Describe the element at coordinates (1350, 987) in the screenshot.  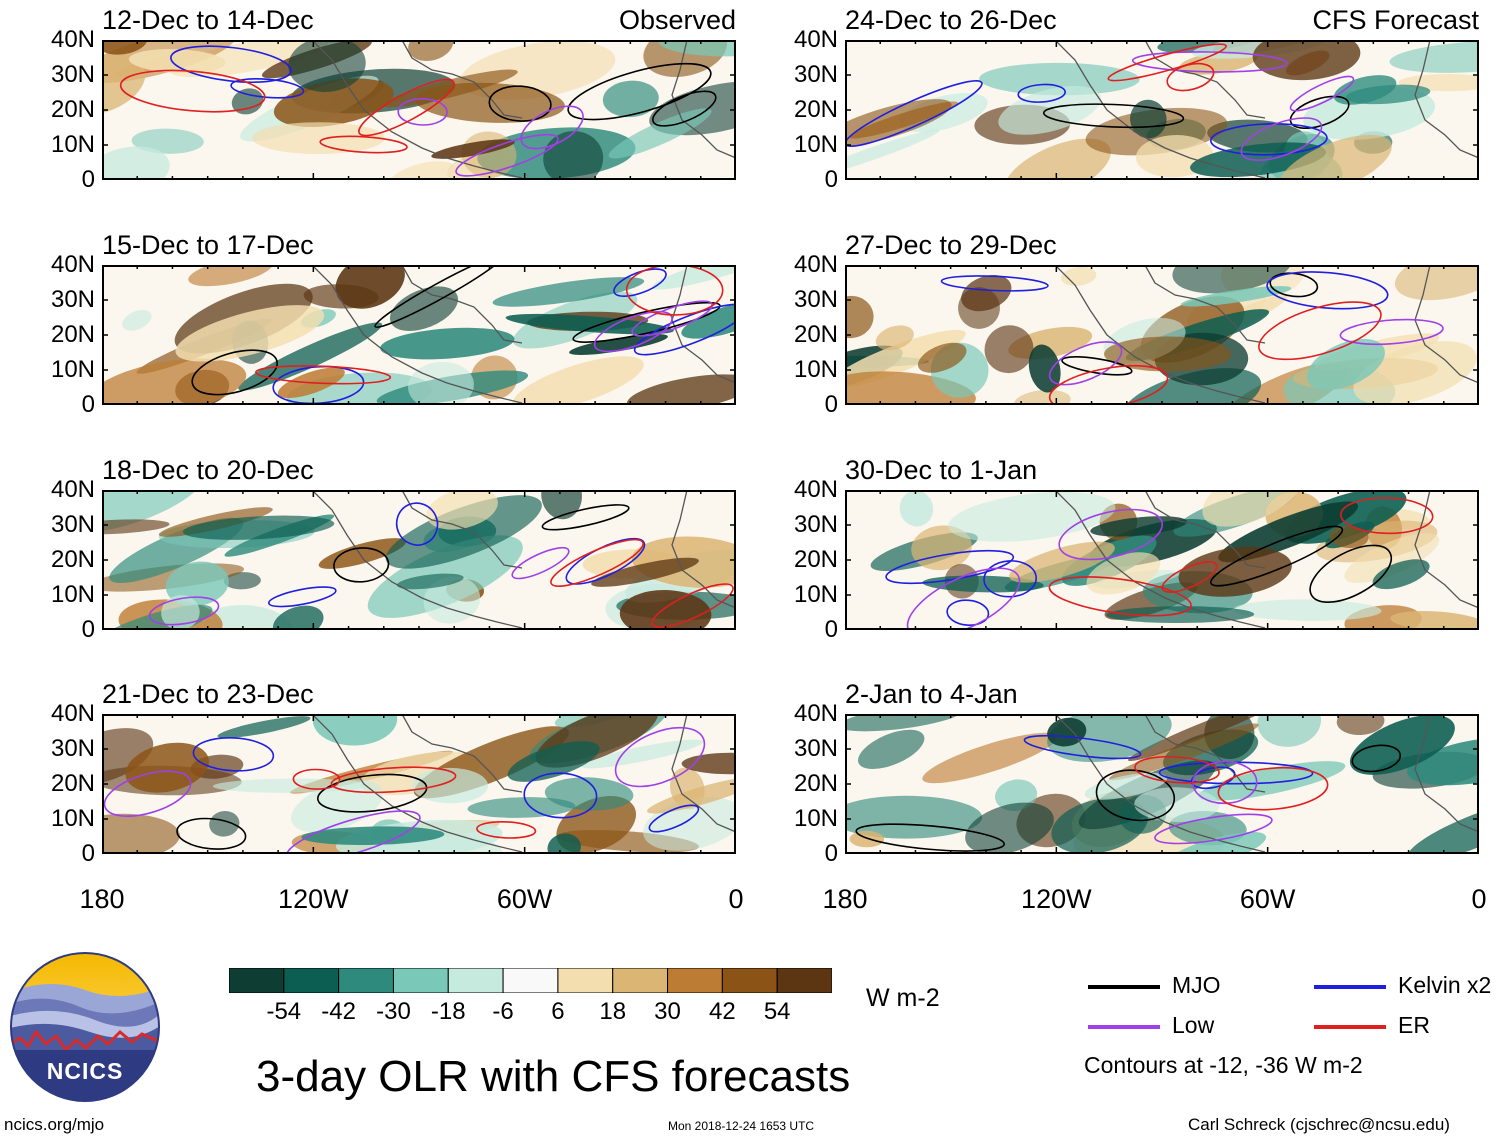
I see `legend-swatch-kelvin-x2` at that location.